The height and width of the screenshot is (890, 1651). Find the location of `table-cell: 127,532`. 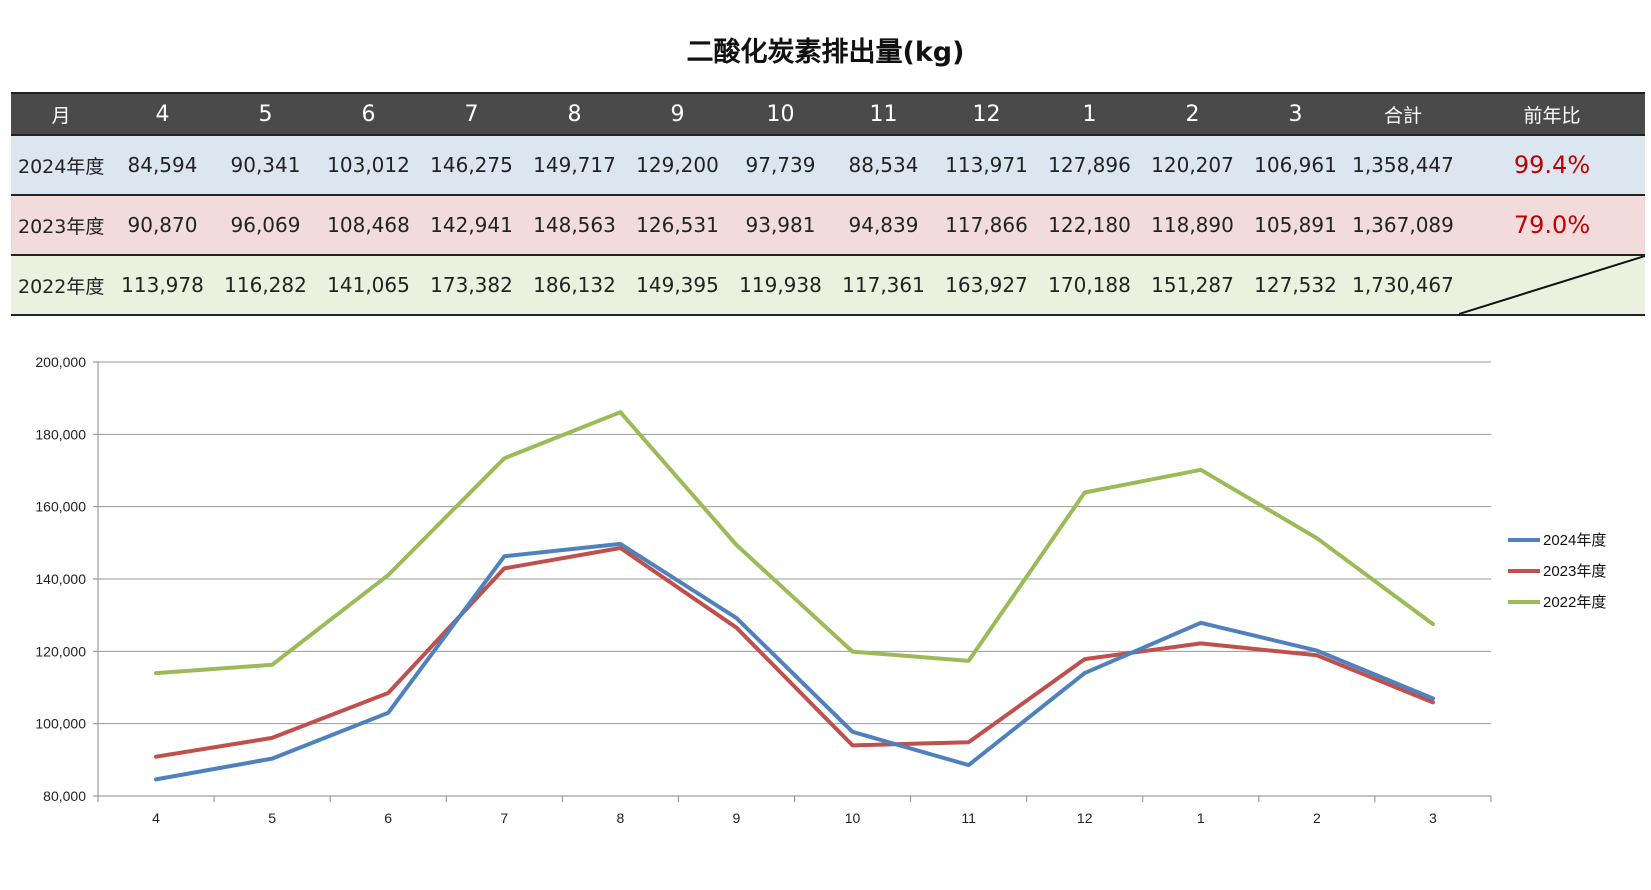

table-cell: 127,532 is located at coordinates (1295, 285).